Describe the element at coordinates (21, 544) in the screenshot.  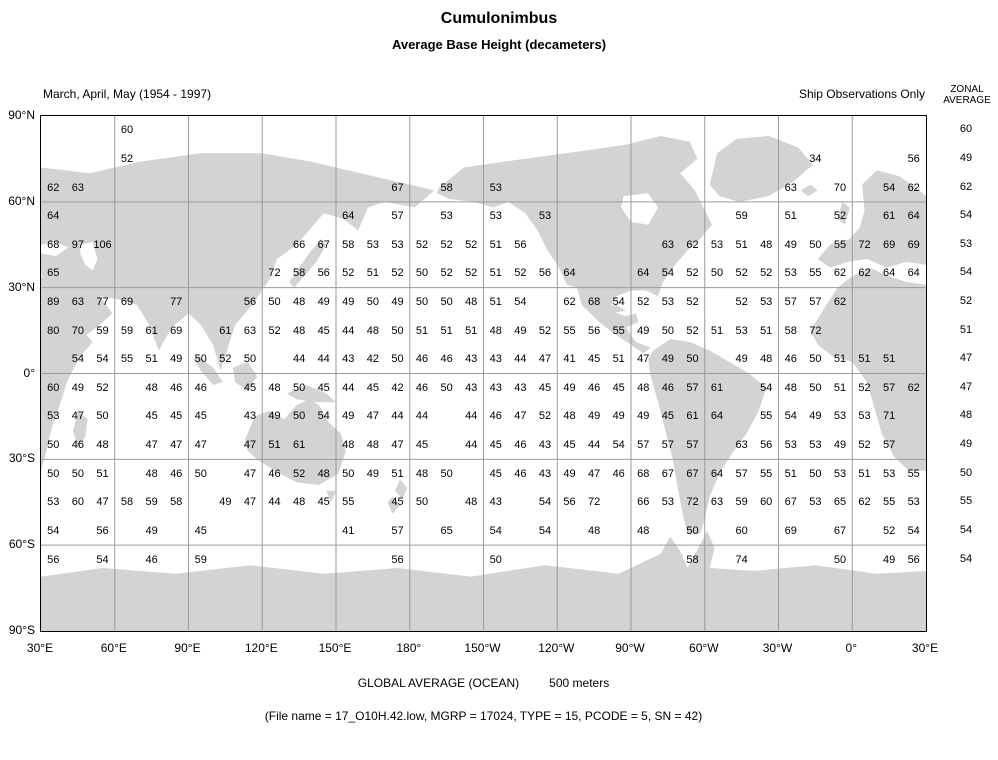
I see `lat-tick-label: 60°S` at that location.